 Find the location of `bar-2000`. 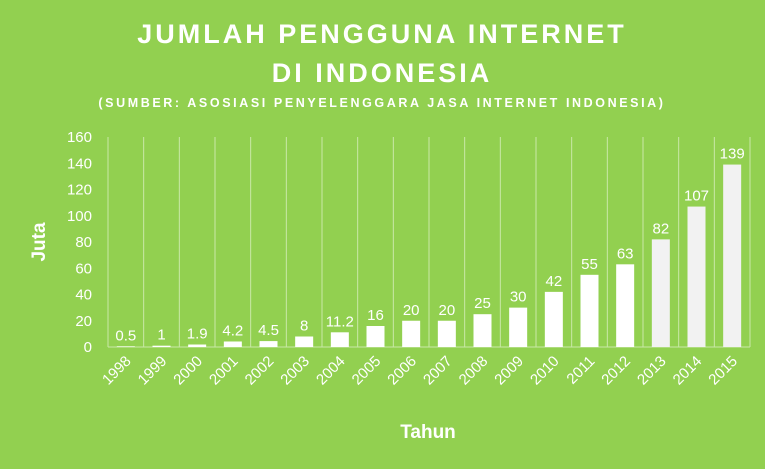

bar-2000 is located at coordinates (197, 345).